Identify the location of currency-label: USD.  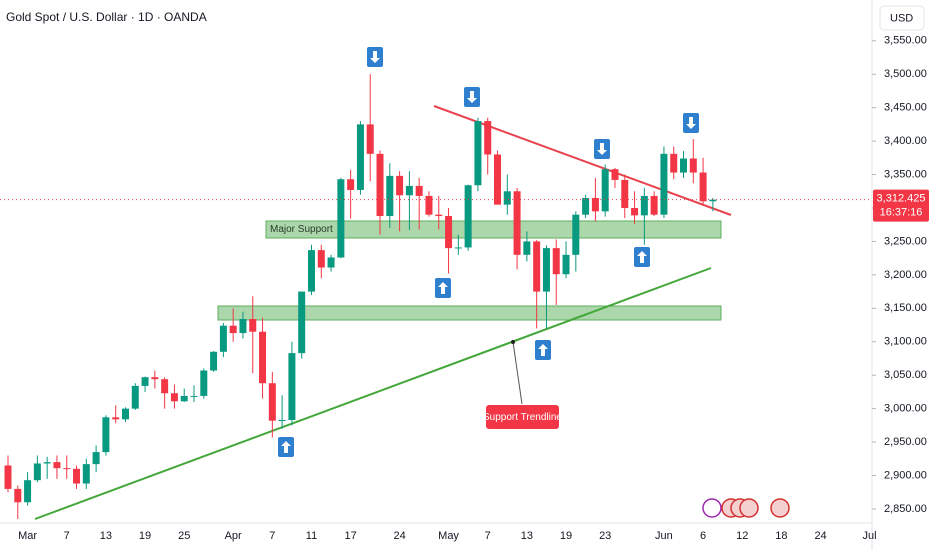
(901, 18).